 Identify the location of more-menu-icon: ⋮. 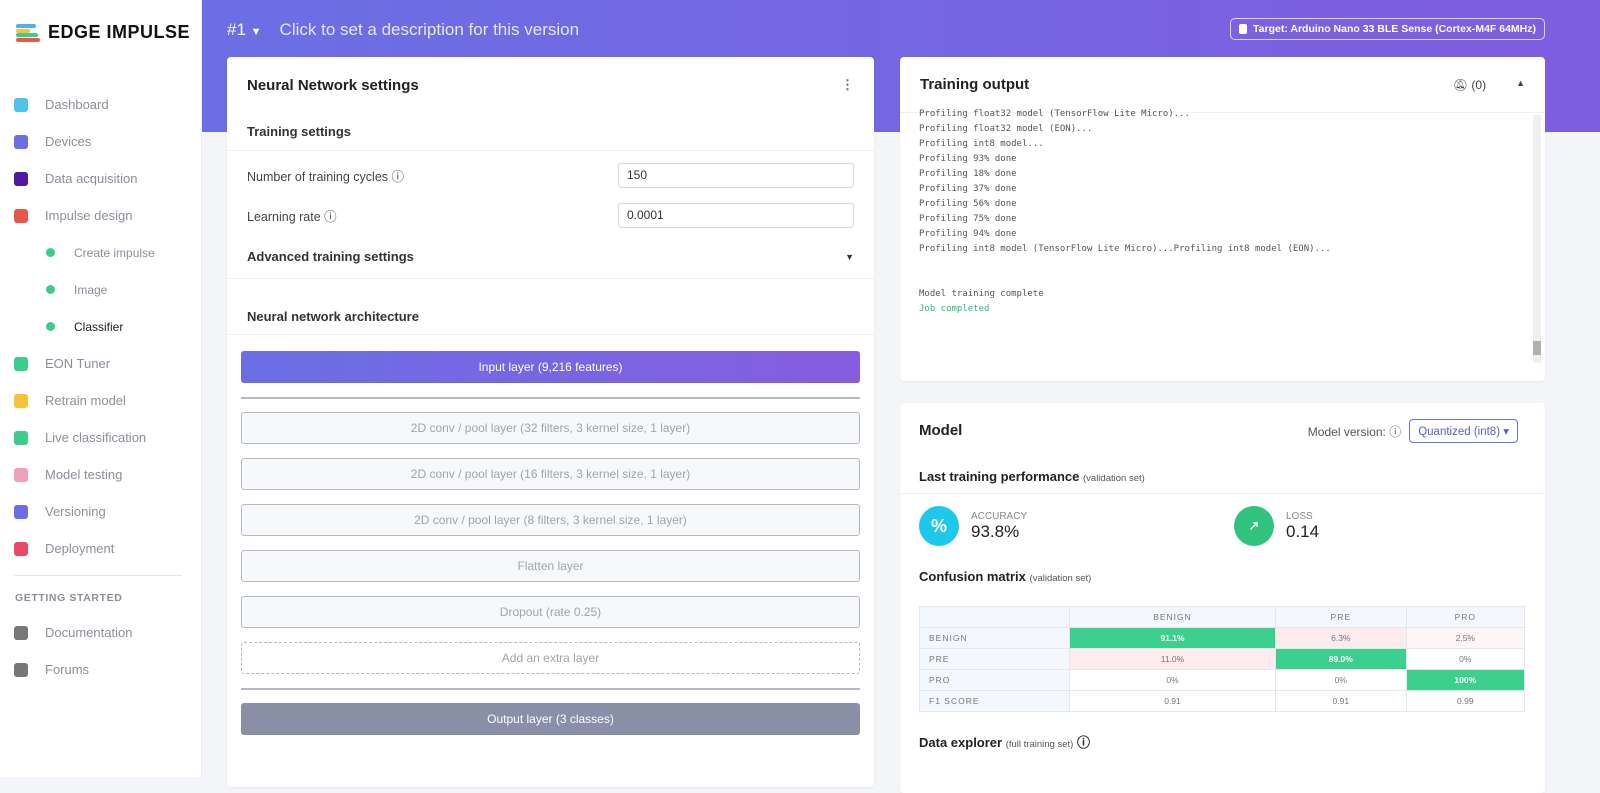
(847, 84).